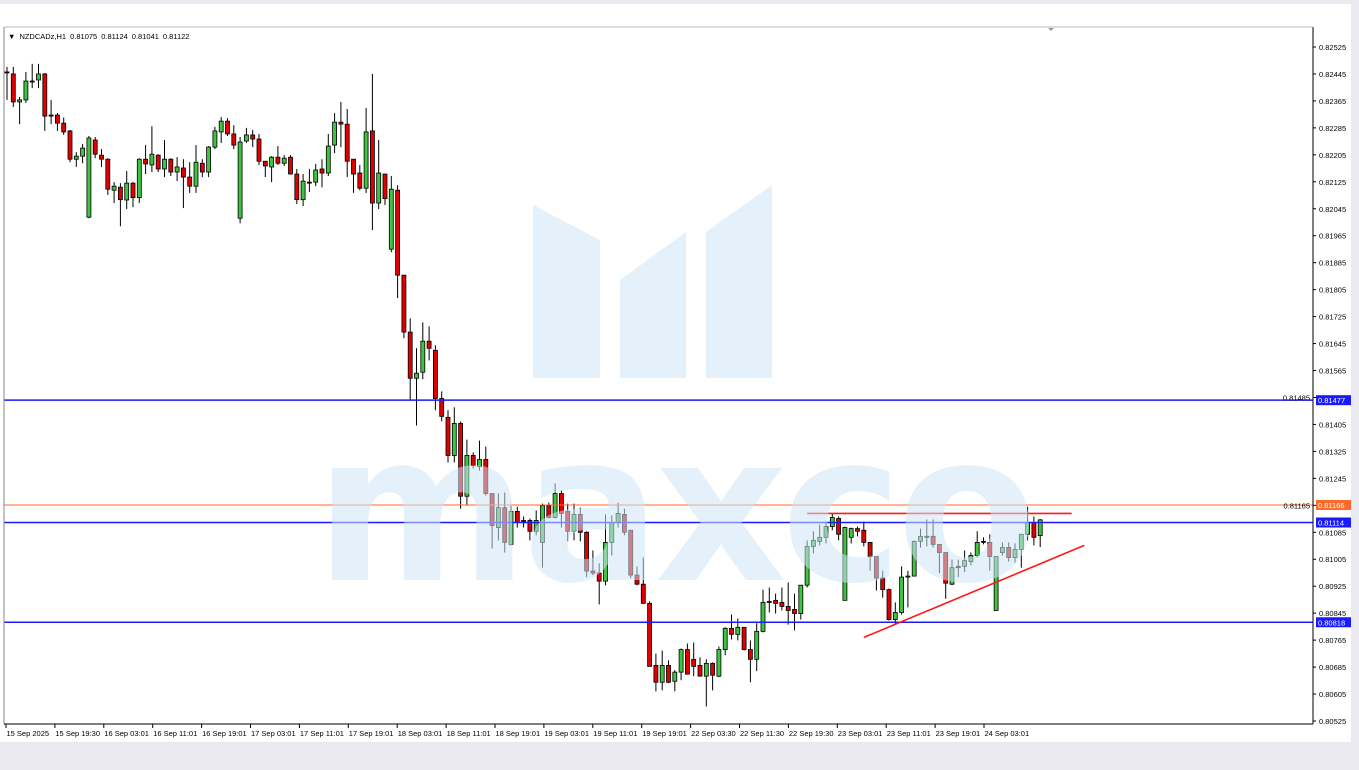 The width and height of the screenshot is (1359, 770). I want to click on price-level-label: 0.81166, so click(1331, 505).